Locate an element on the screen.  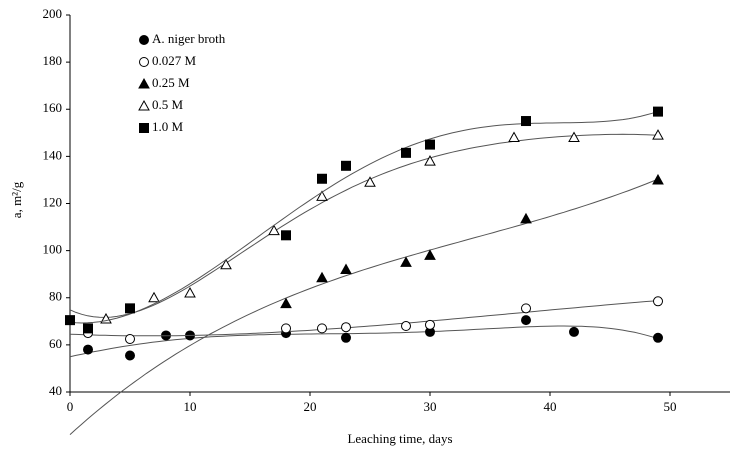
x-tick-label: 40 is located at coordinates (550, 406).